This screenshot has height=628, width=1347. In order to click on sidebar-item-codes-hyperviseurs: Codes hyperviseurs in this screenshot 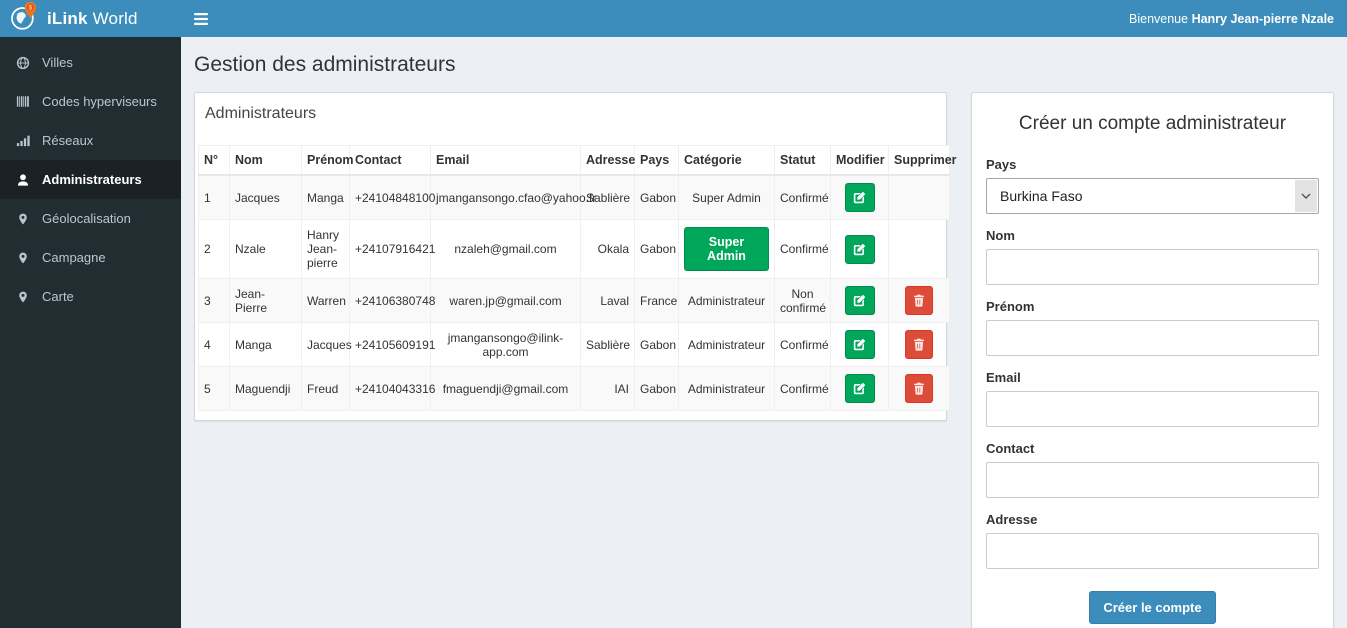, I will do `click(90, 101)`.